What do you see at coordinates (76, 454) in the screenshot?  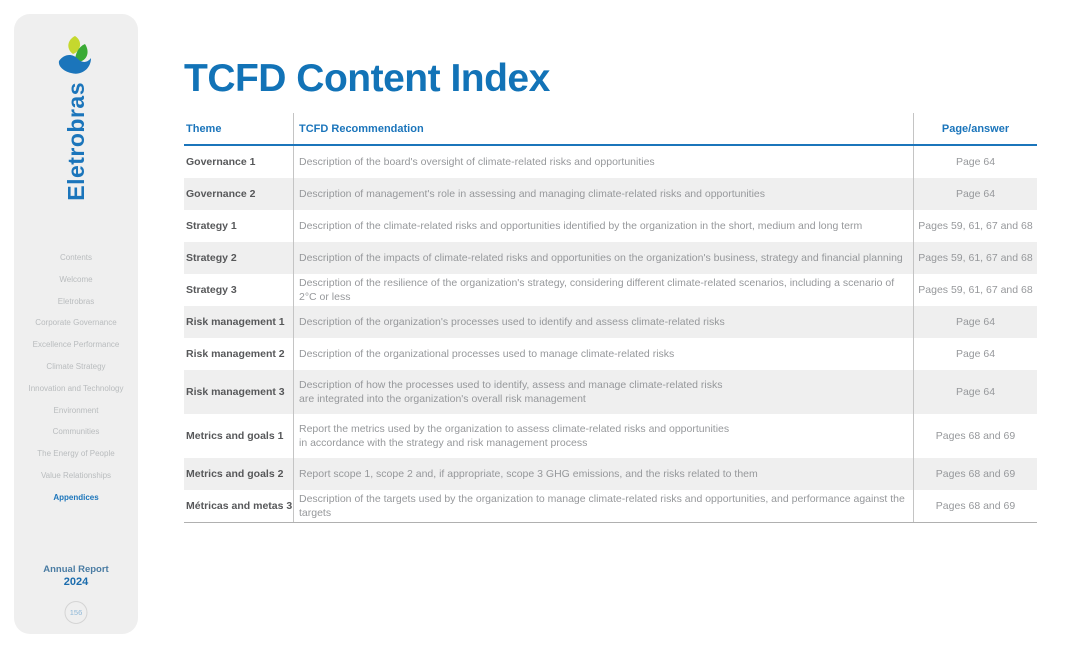 I see `sidebar-item-energy-of-people: The Energy of People` at bounding box center [76, 454].